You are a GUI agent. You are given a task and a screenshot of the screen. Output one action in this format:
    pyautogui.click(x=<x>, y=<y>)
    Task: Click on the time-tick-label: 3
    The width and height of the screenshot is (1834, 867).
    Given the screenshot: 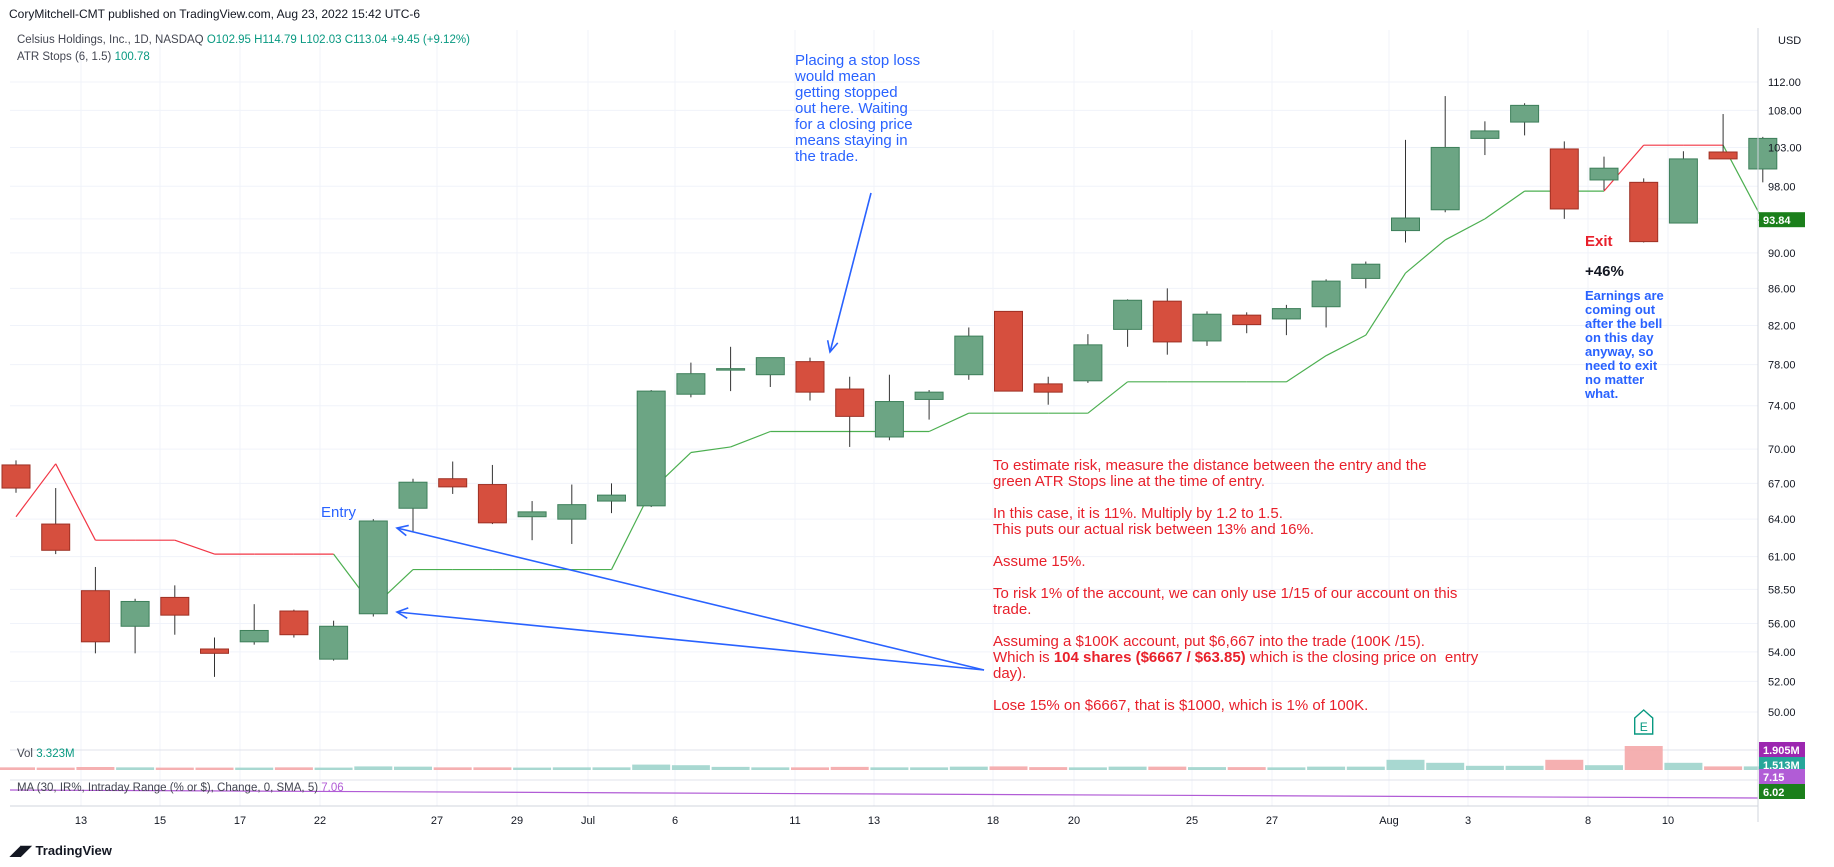 What is the action you would take?
    pyautogui.click(x=1468, y=821)
    